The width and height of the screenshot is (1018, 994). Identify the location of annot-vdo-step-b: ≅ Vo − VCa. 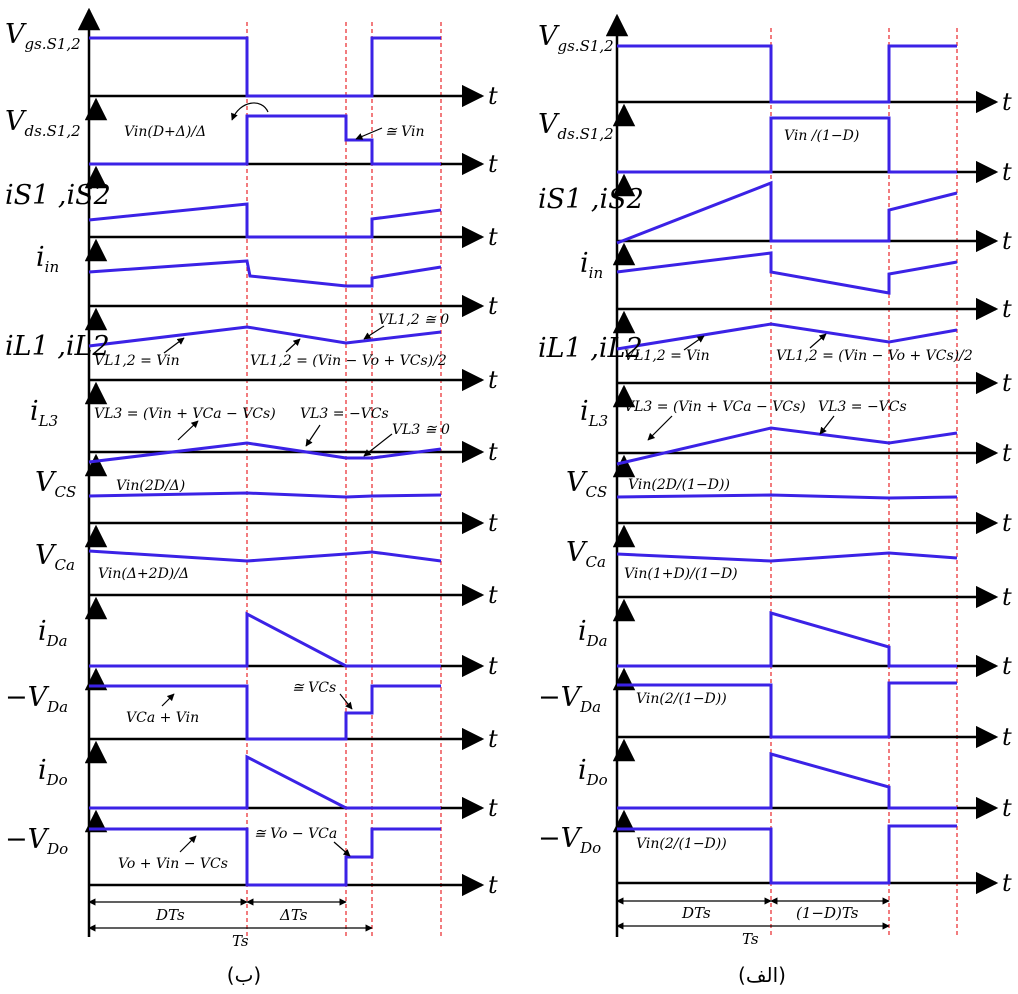
(295, 834).